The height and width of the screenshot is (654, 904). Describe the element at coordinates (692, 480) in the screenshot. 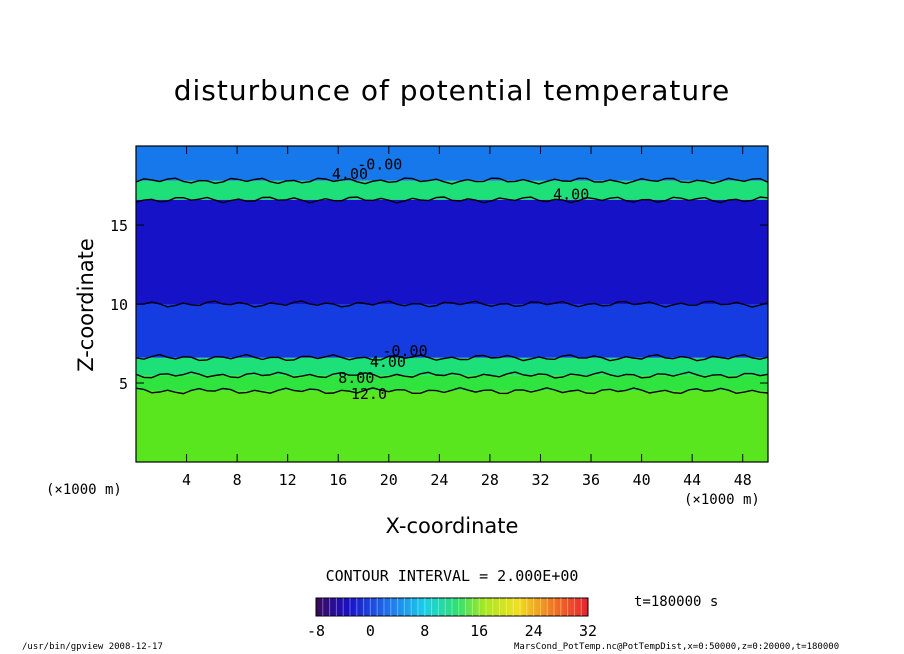

I see `x-tick-label-10: 44` at that location.